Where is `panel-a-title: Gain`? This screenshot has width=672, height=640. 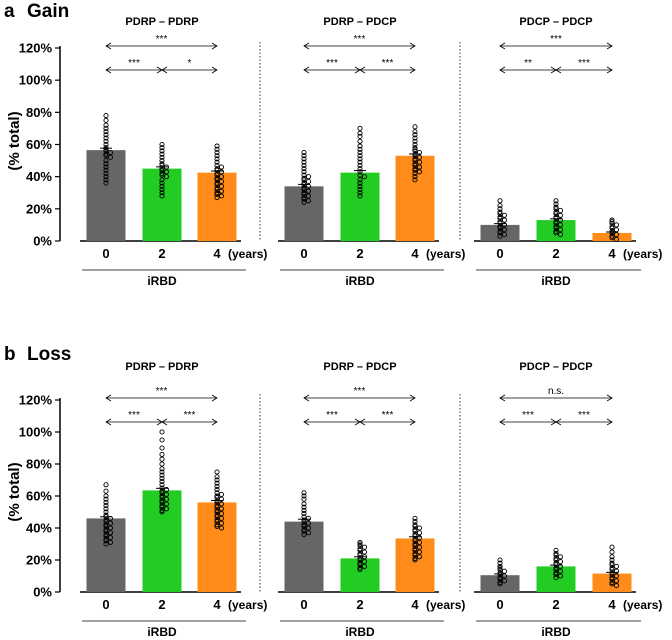 panel-a-title: Gain is located at coordinates (48, 11).